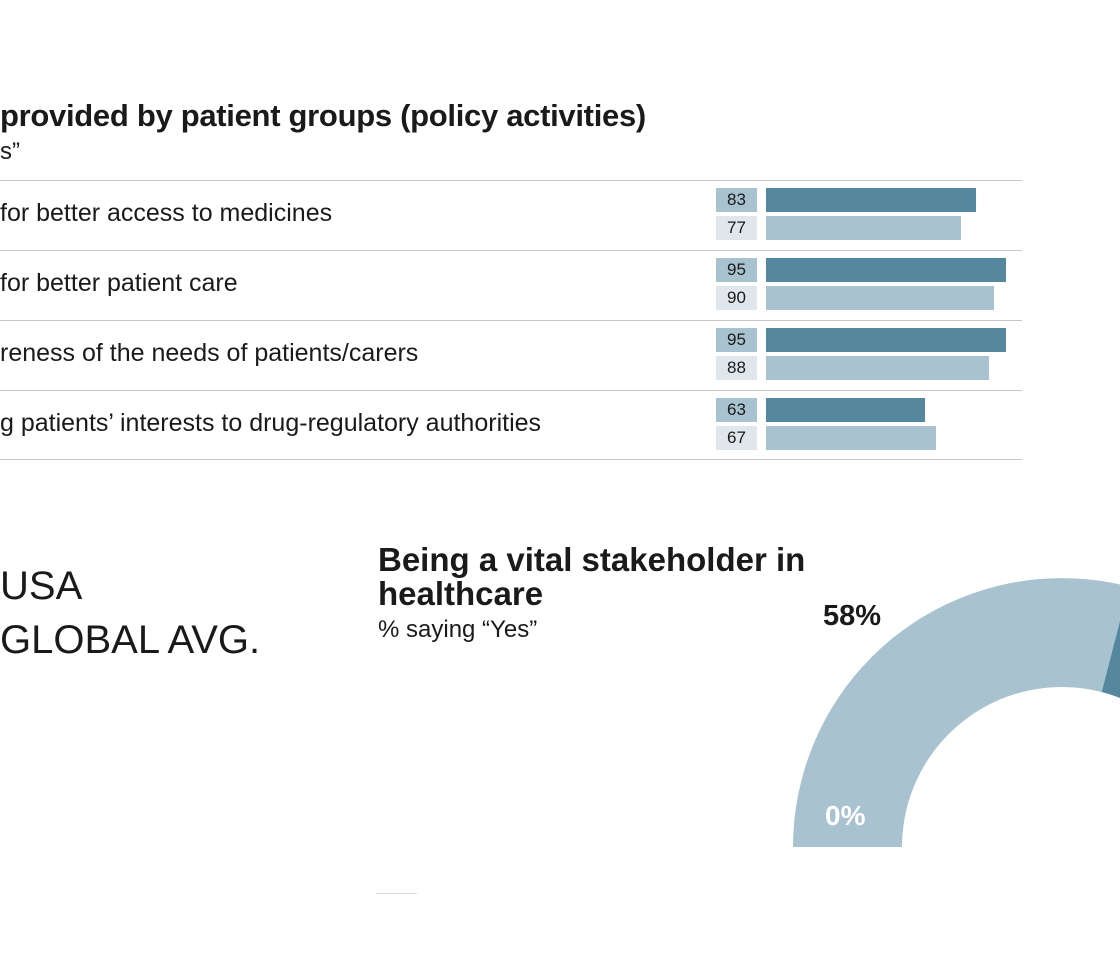 This screenshot has width=1120, height=954. I want to click on gauge-arc-track, so click(956, 712).